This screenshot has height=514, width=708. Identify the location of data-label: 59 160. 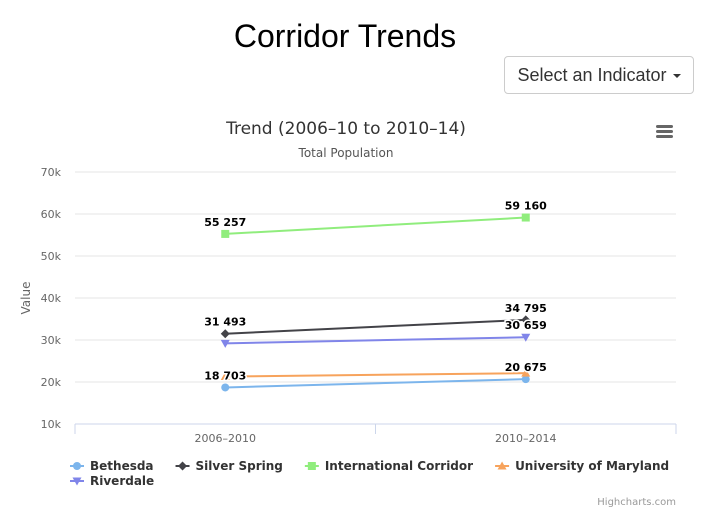
(526, 206).